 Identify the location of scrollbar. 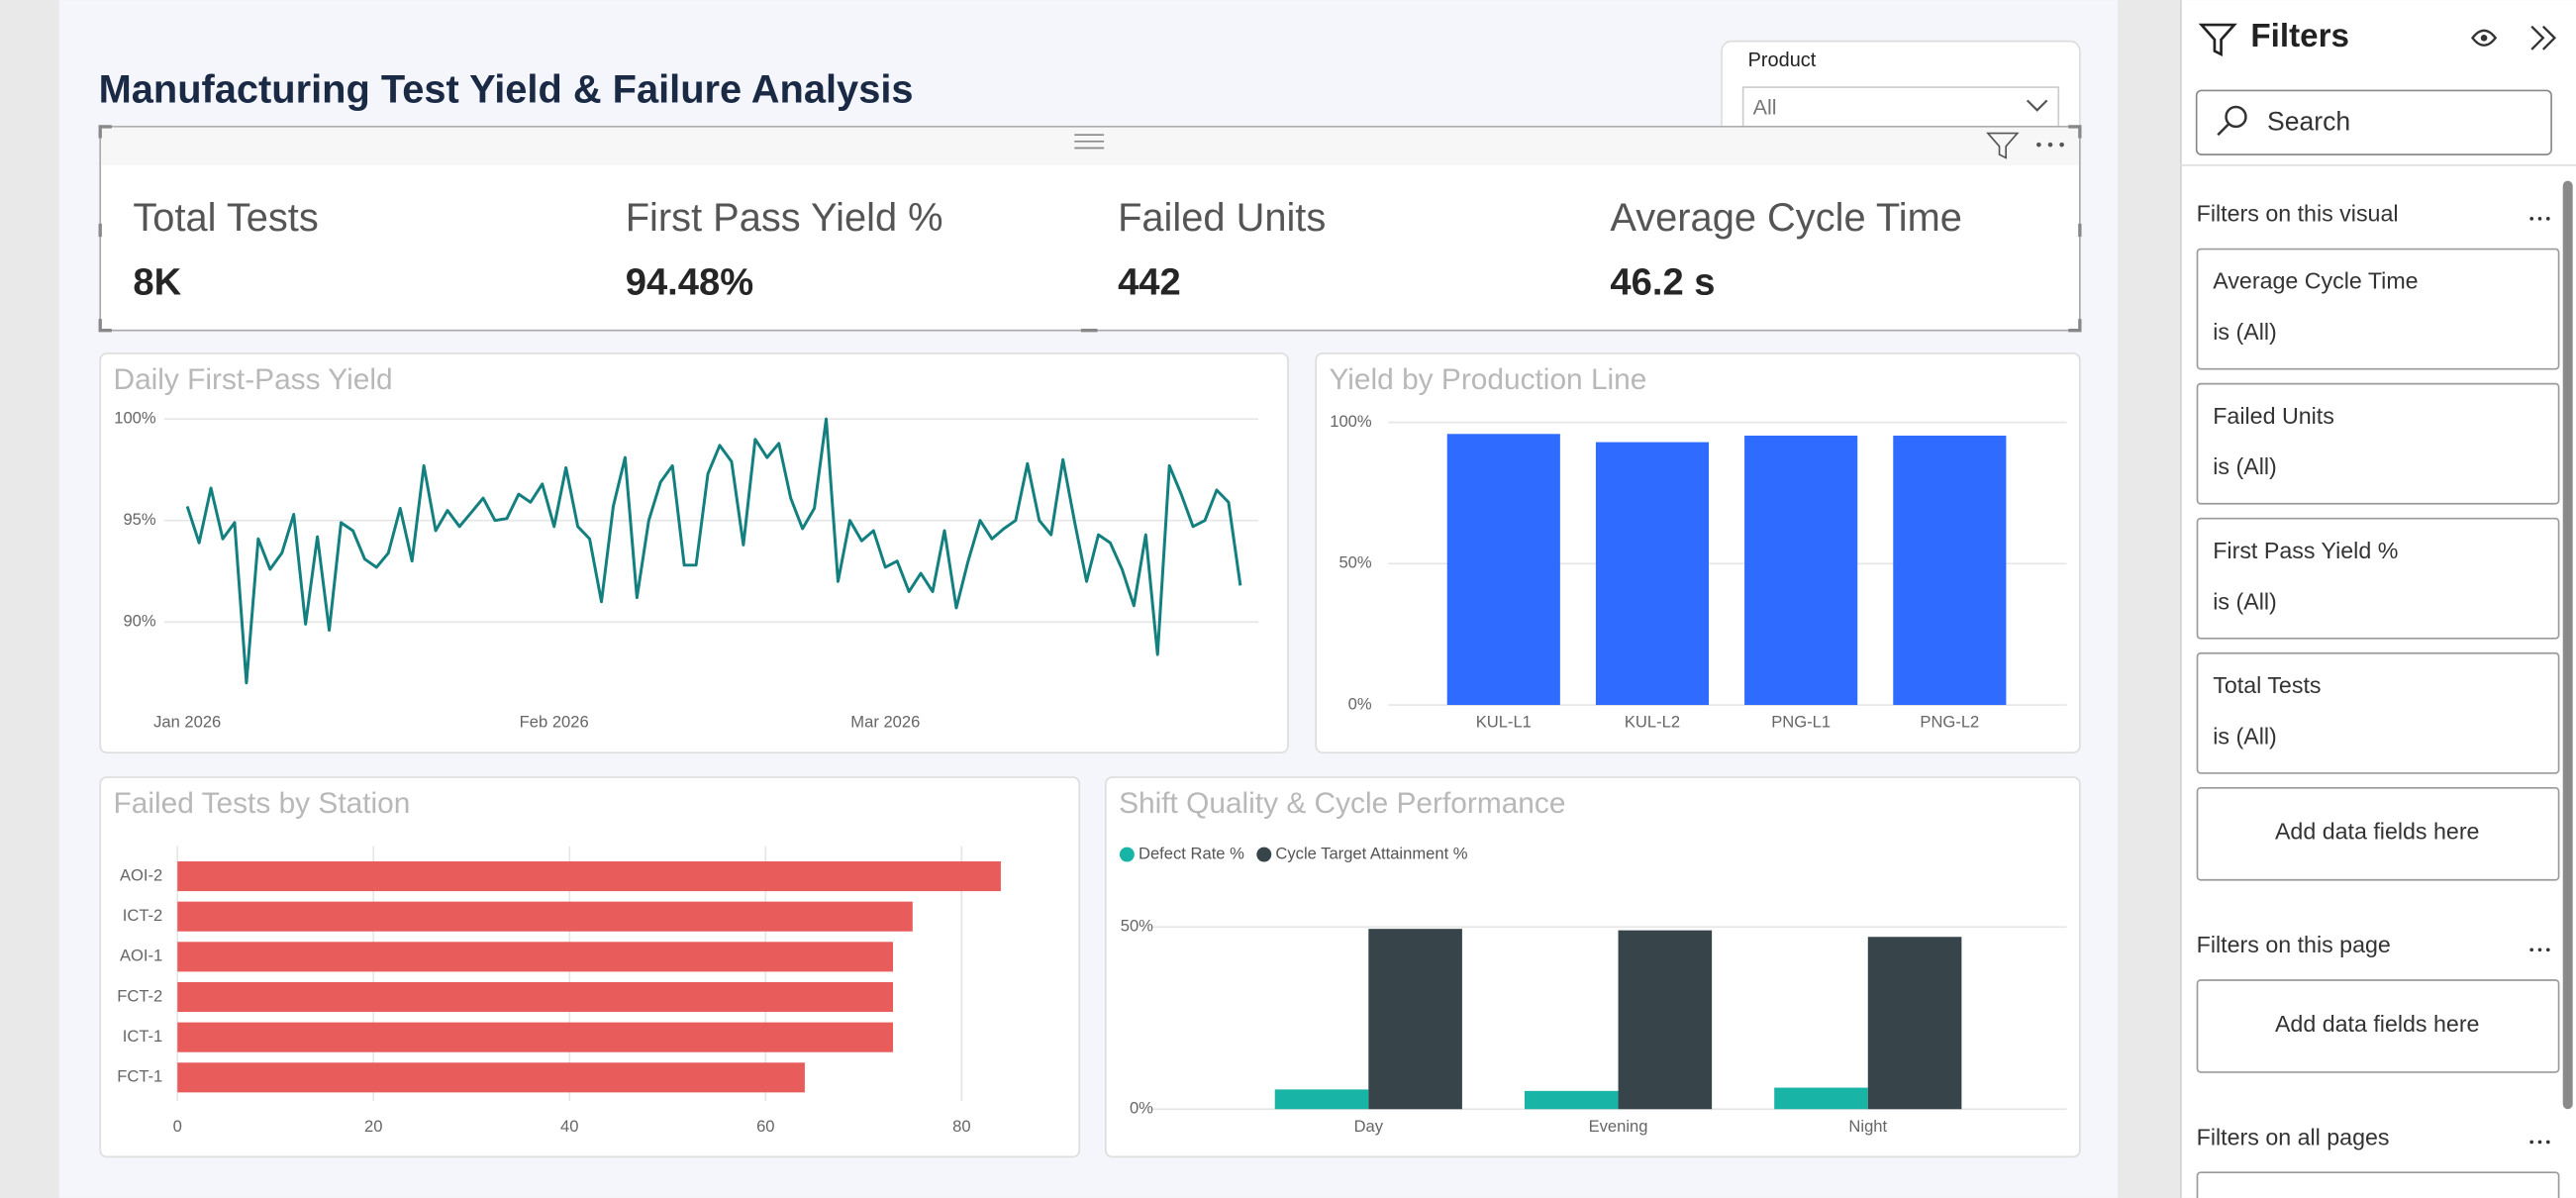
(2567, 645).